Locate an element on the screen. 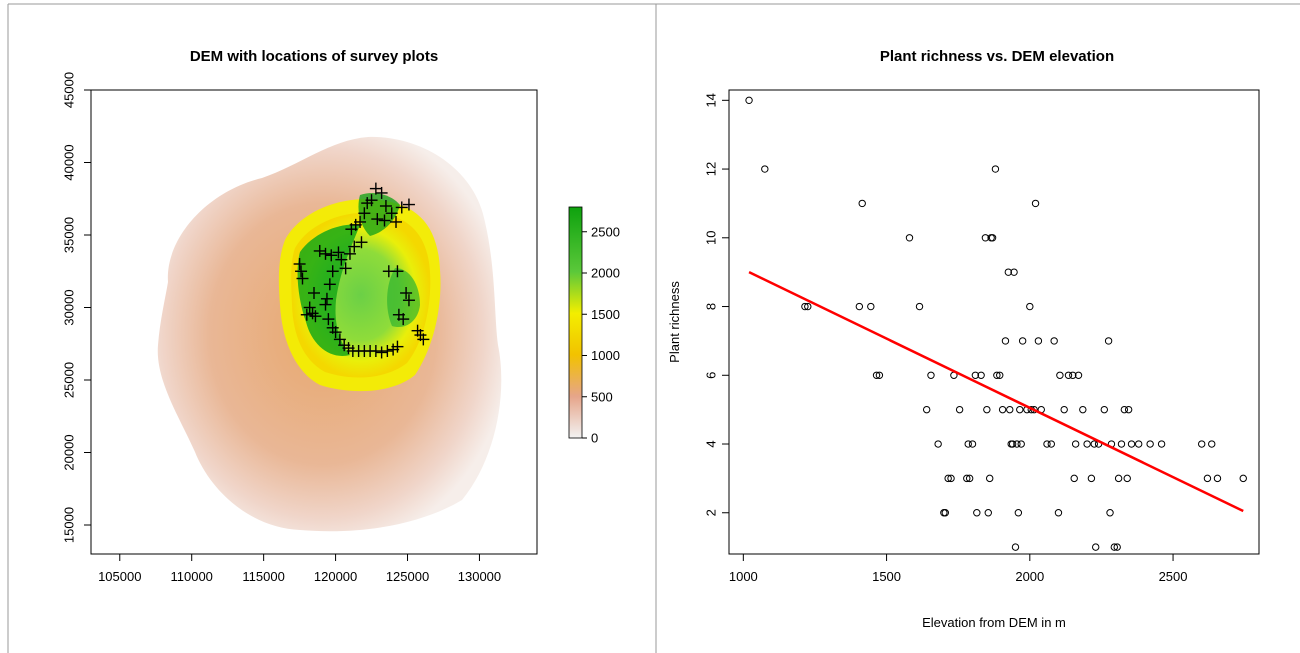 The image size is (1300, 653). right-x-label: Elevation from DEM in m is located at coordinates (994, 622).